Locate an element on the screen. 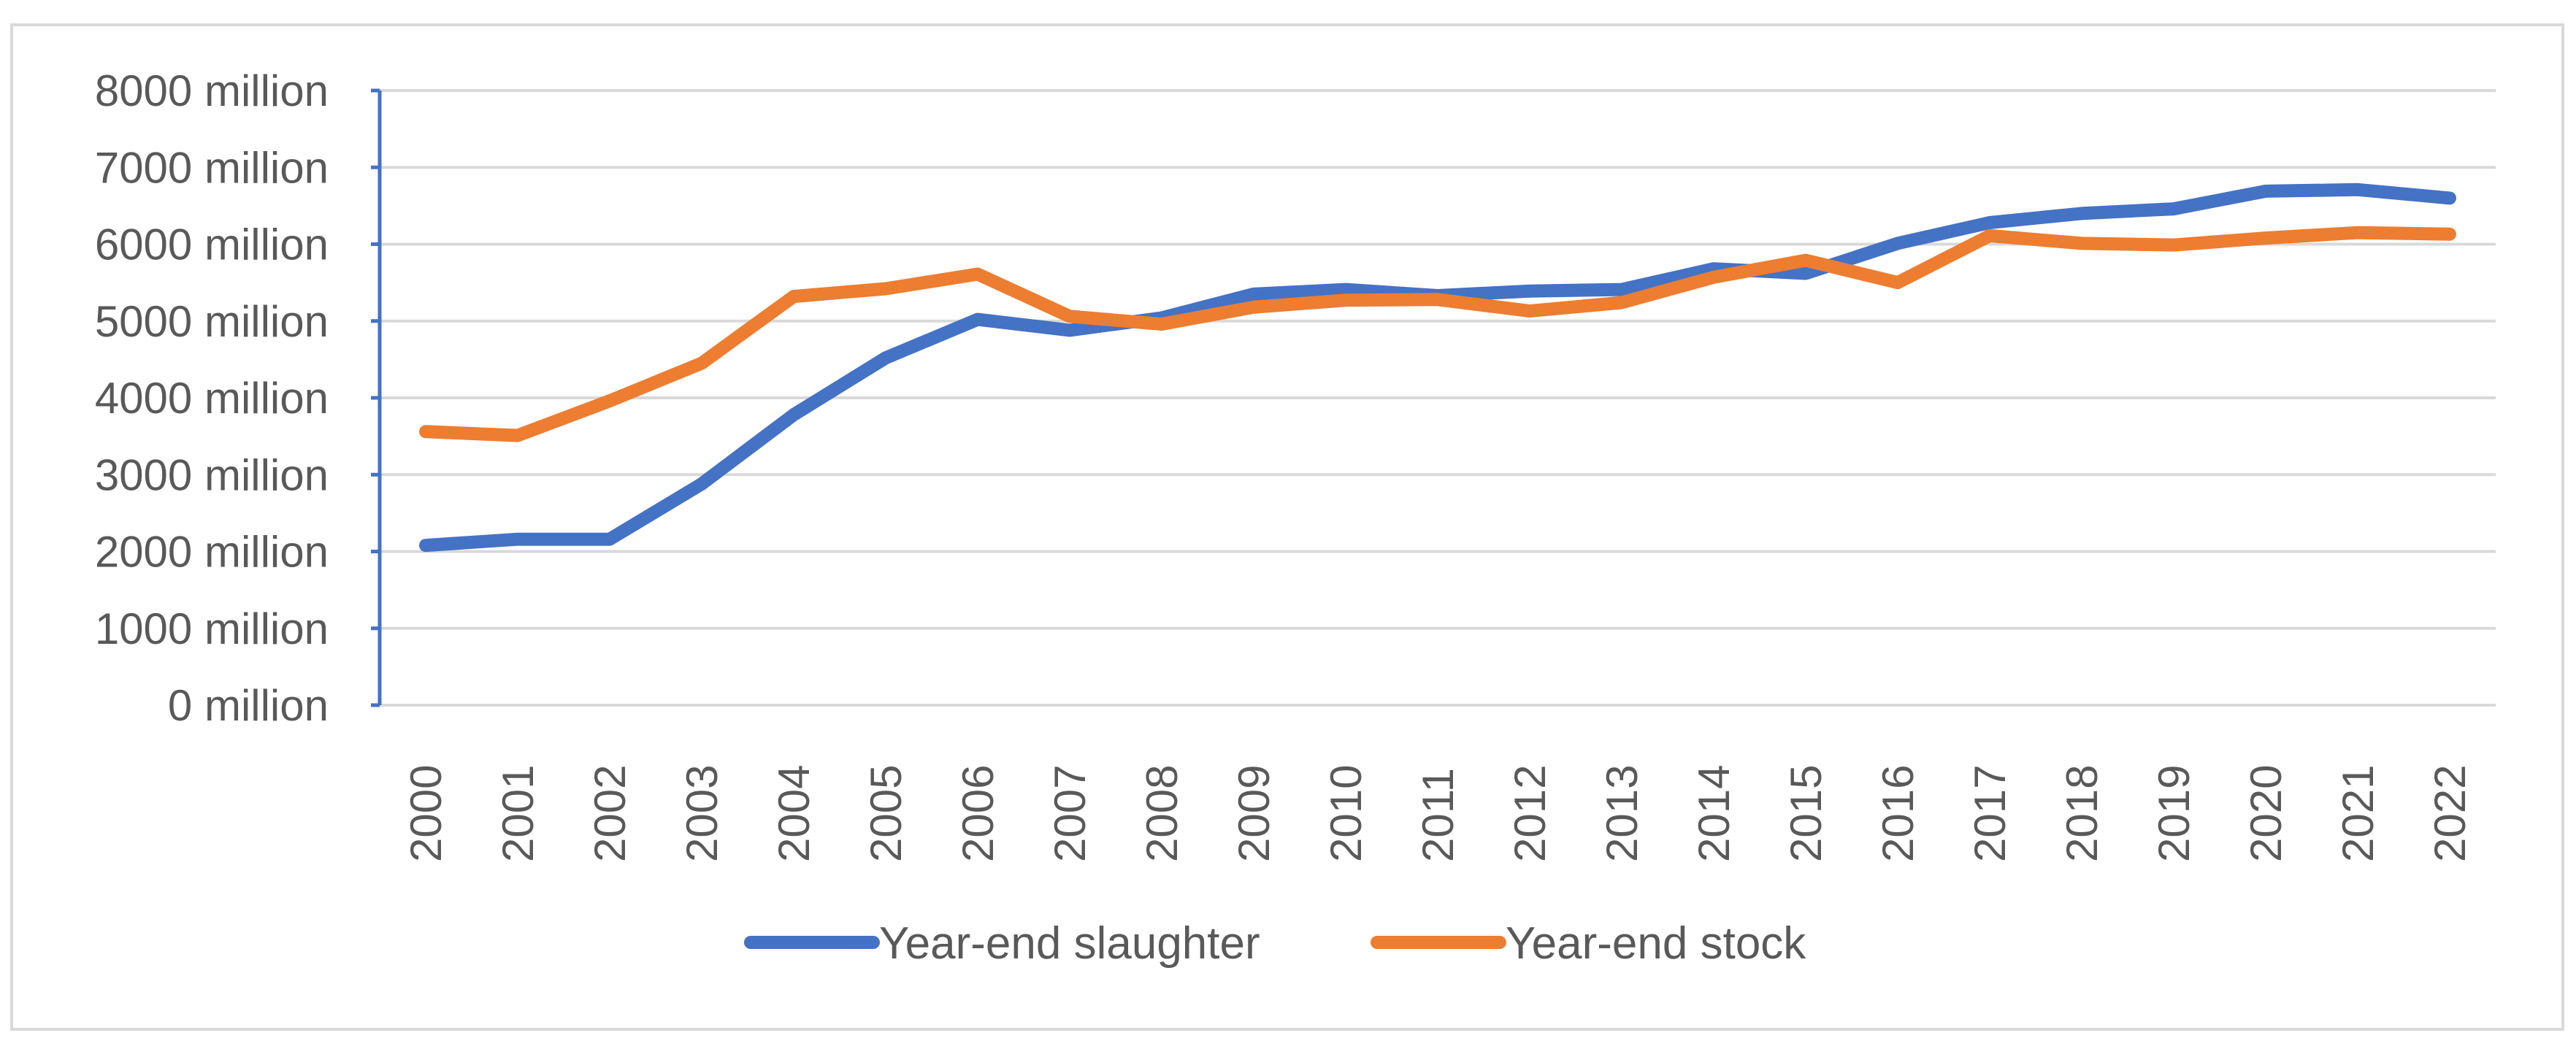 This screenshot has width=2576, height=1057. x-tick-label: 2015 is located at coordinates (1806, 813).